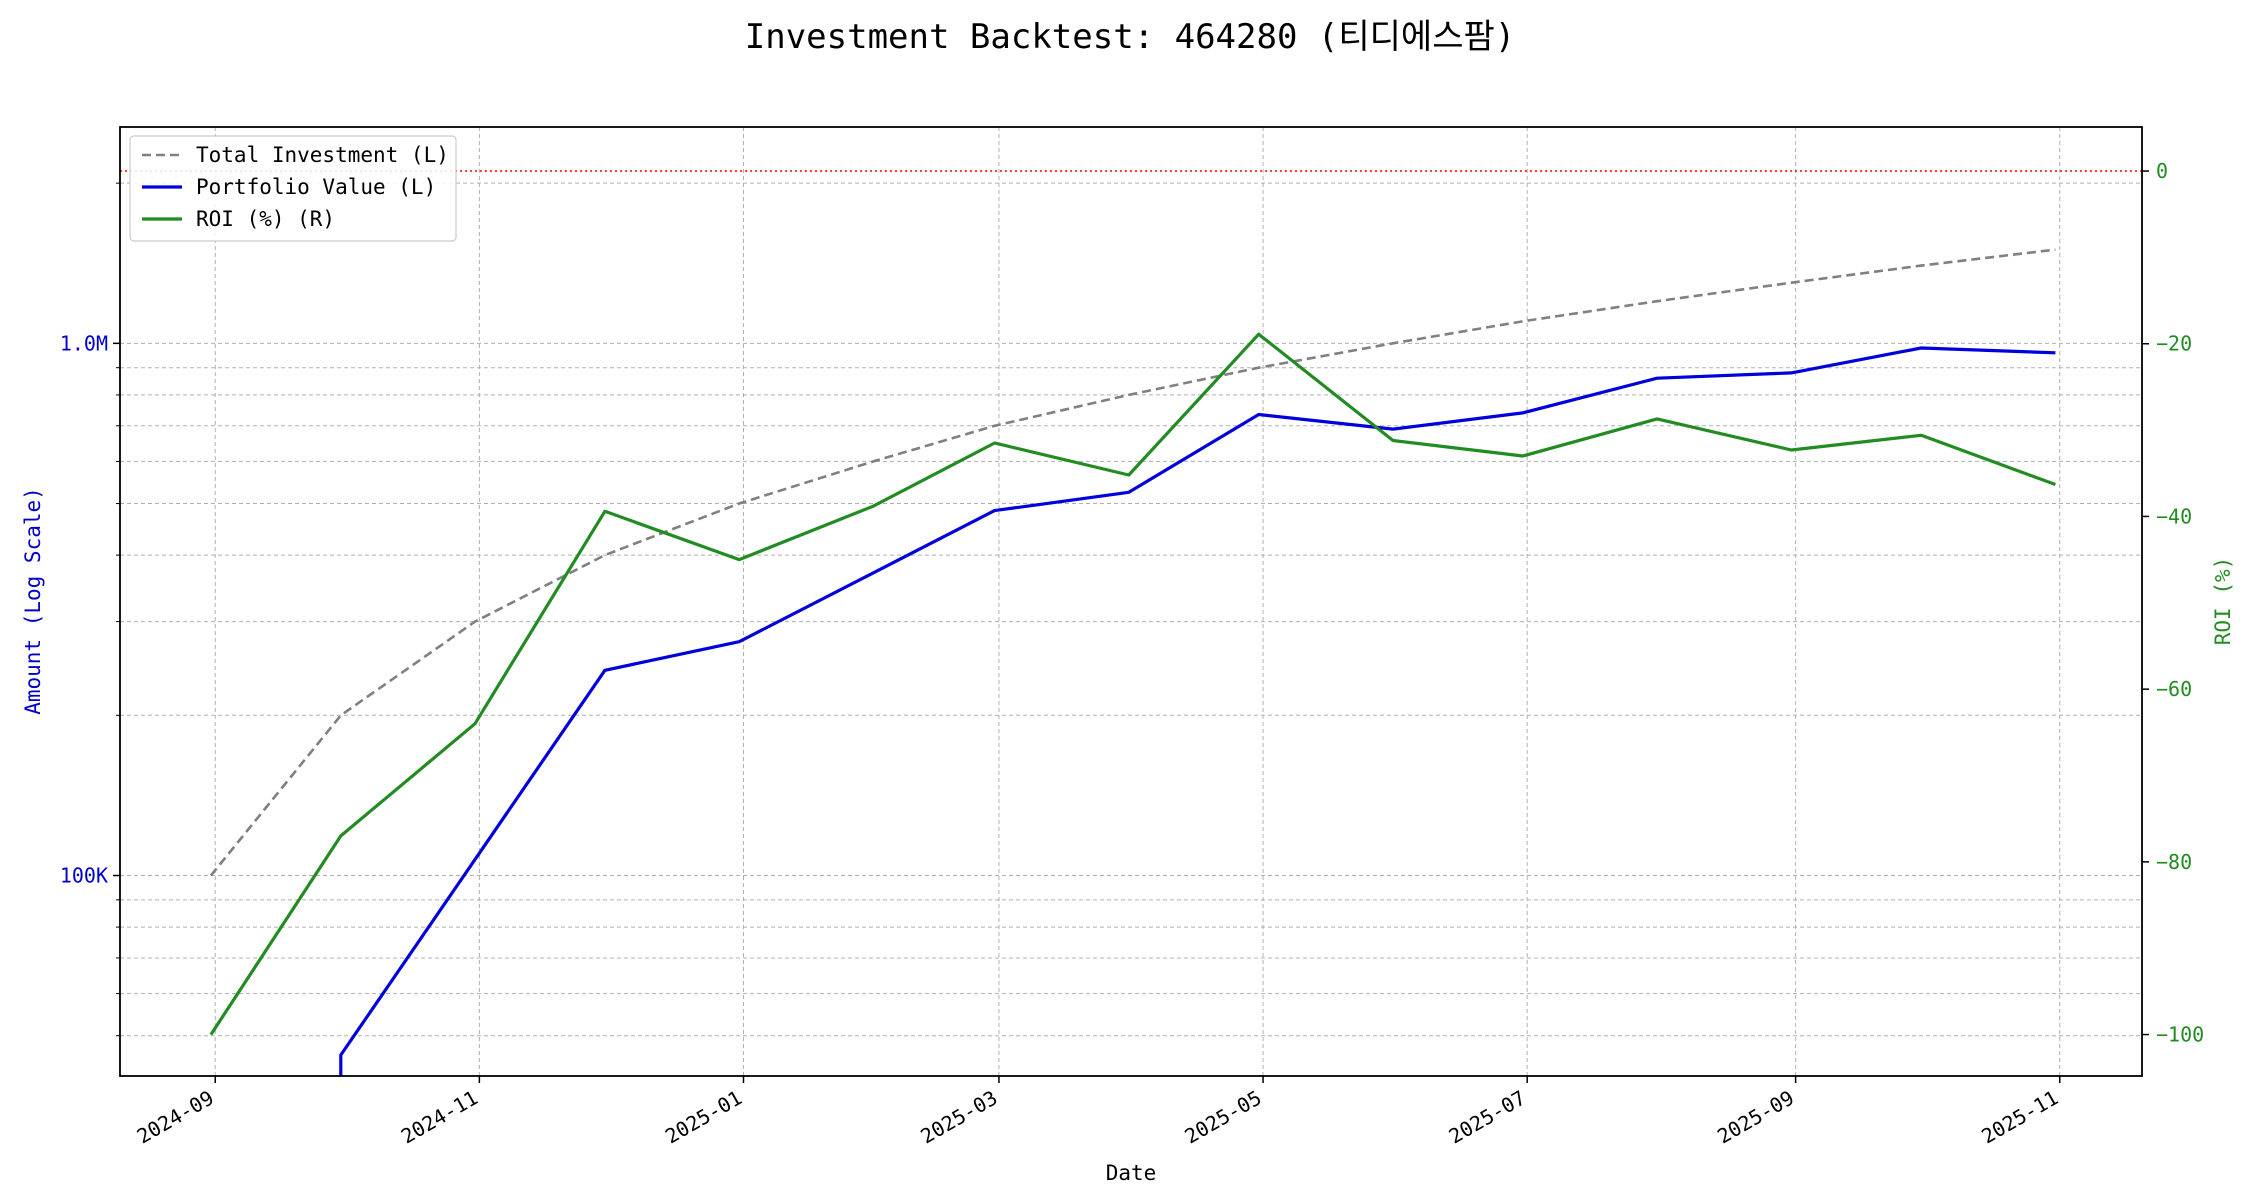  What do you see at coordinates (703, 1117) in the screenshot?
I see `x-tick-label: 2025-01` at bounding box center [703, 1117].